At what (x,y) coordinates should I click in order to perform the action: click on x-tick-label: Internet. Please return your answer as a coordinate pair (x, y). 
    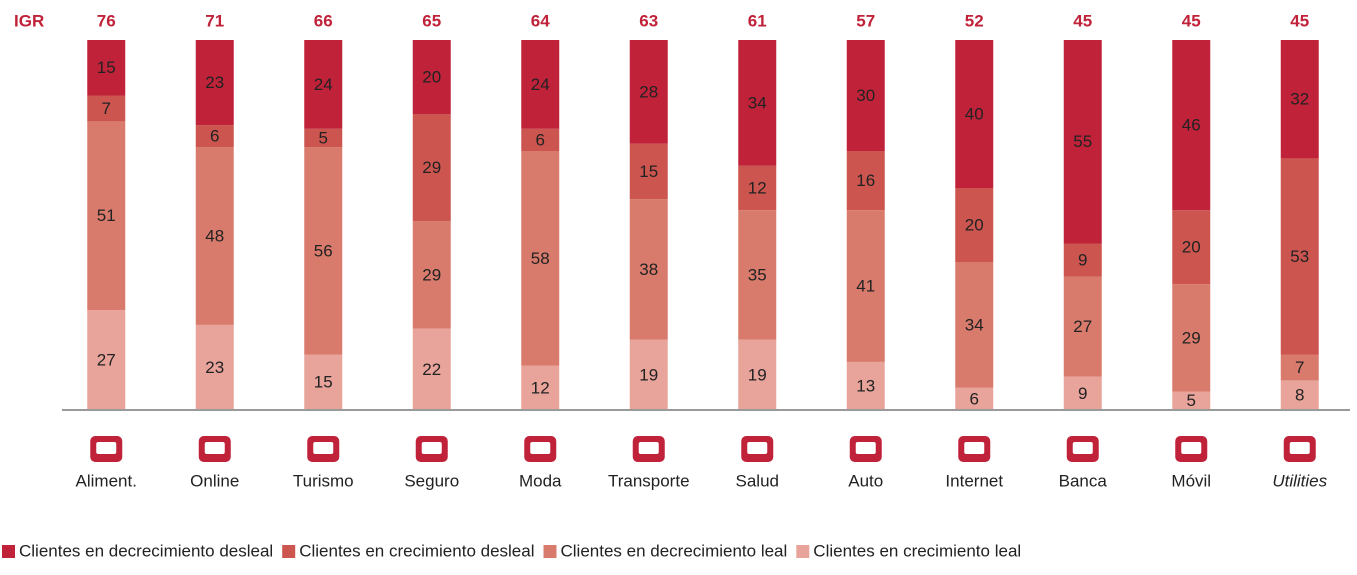
    Looking at the image, I should click on (974, 480).